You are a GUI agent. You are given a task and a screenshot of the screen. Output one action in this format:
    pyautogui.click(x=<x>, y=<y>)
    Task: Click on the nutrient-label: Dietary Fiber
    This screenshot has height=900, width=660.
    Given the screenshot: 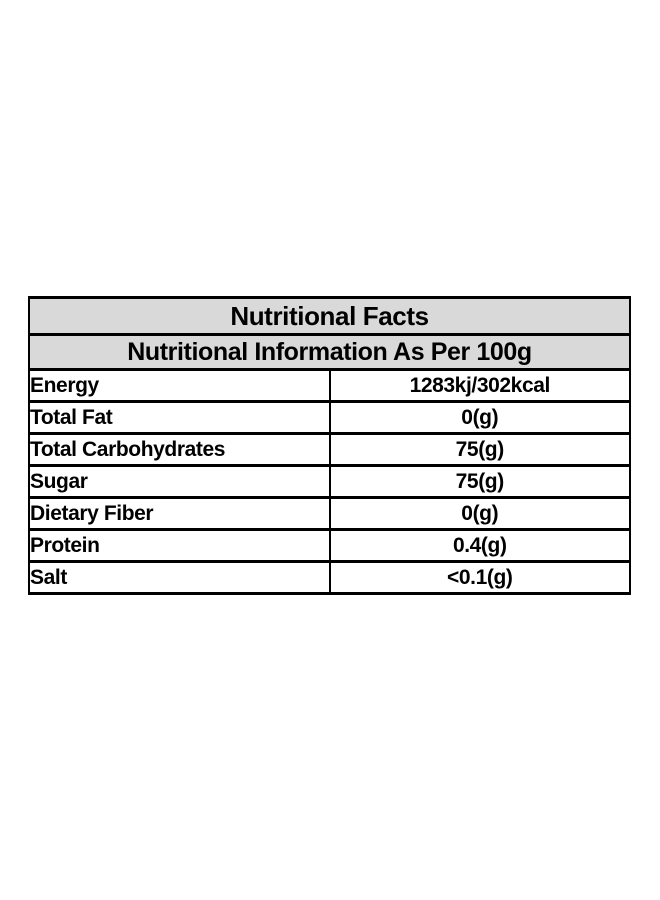 What is the action you would take?
    pyautogui.click(x=179, y=513)
    